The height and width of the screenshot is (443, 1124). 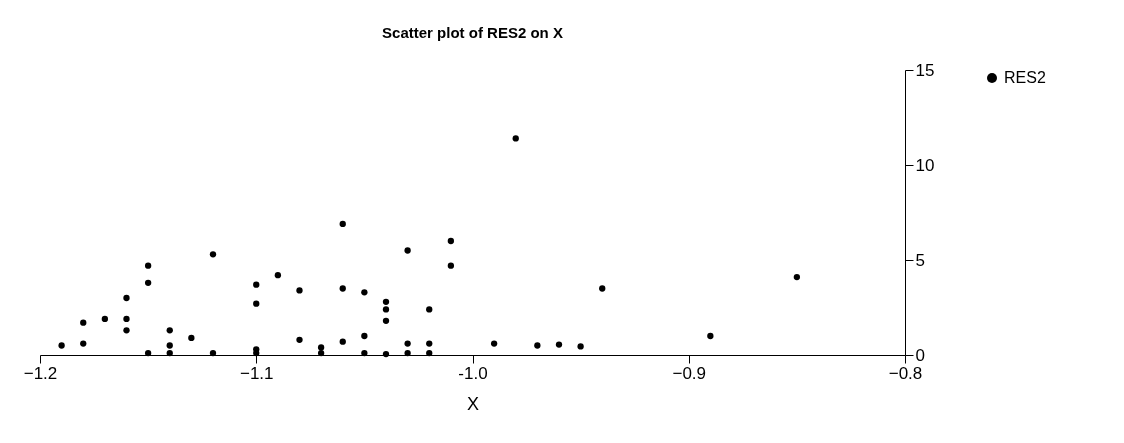 What do you see at coordinates (920, 260) in the screenshot?
I see `y-tick-label: 5` at bounding box center [920, 260].